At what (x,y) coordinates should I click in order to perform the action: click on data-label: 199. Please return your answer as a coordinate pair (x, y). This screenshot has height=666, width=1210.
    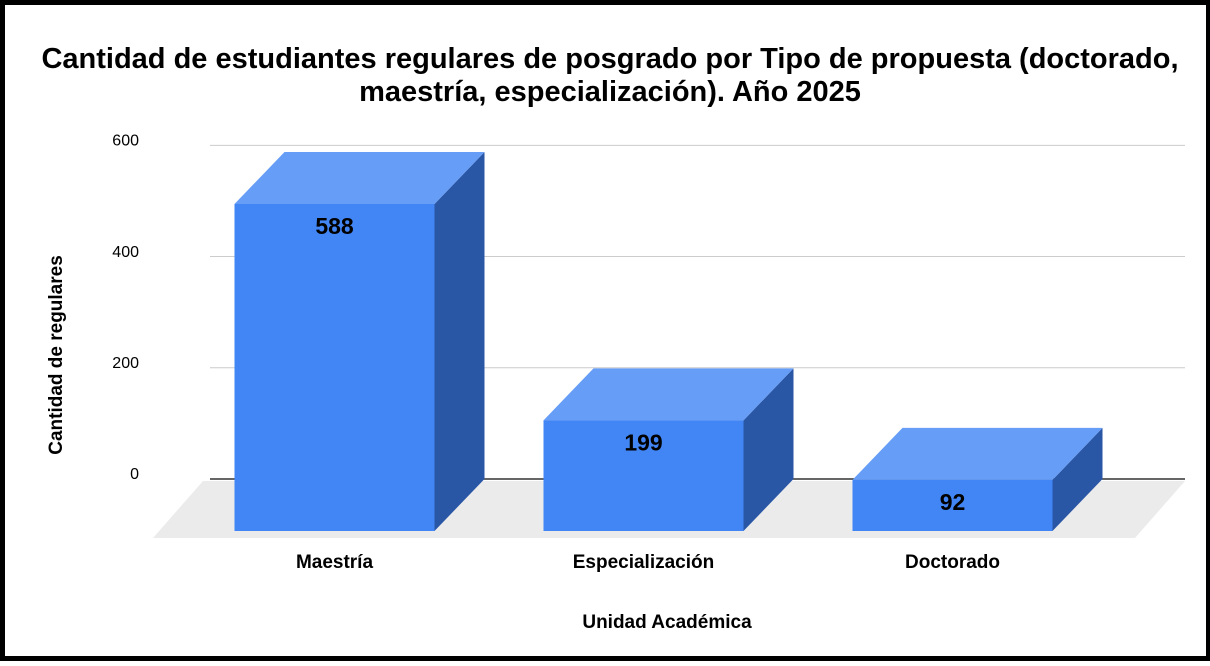
    Looking at the image, I should click on (643, 442).